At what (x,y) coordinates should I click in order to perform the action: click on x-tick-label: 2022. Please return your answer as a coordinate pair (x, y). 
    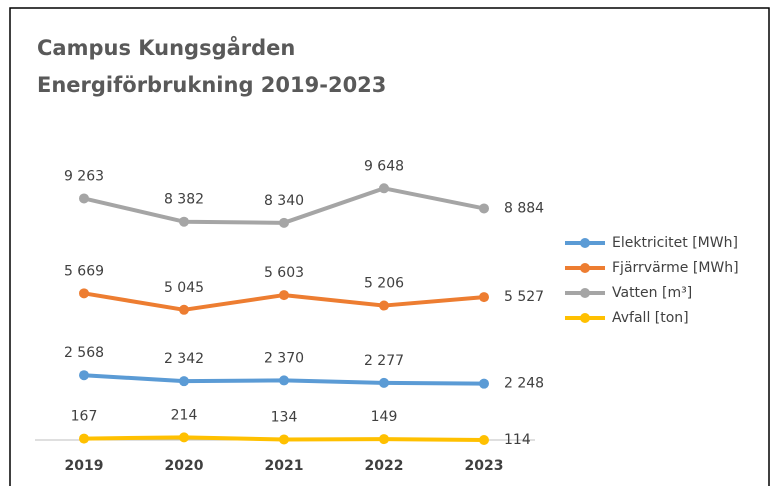
    Looking at the image, I should click on (384, 466).